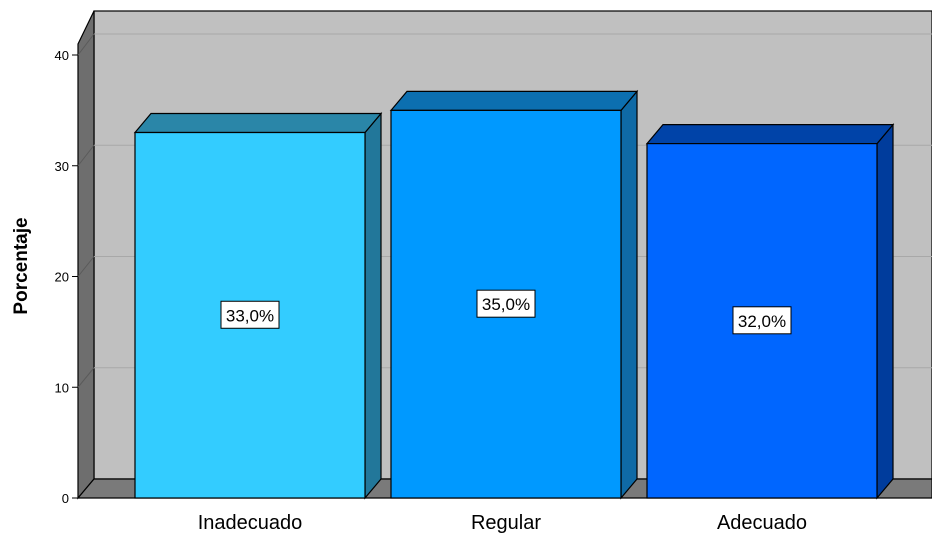  What do you see at coordinates (62, 55) in the screenshot?
I see `y-tick-label: 40` at bounding box center [62, 55].